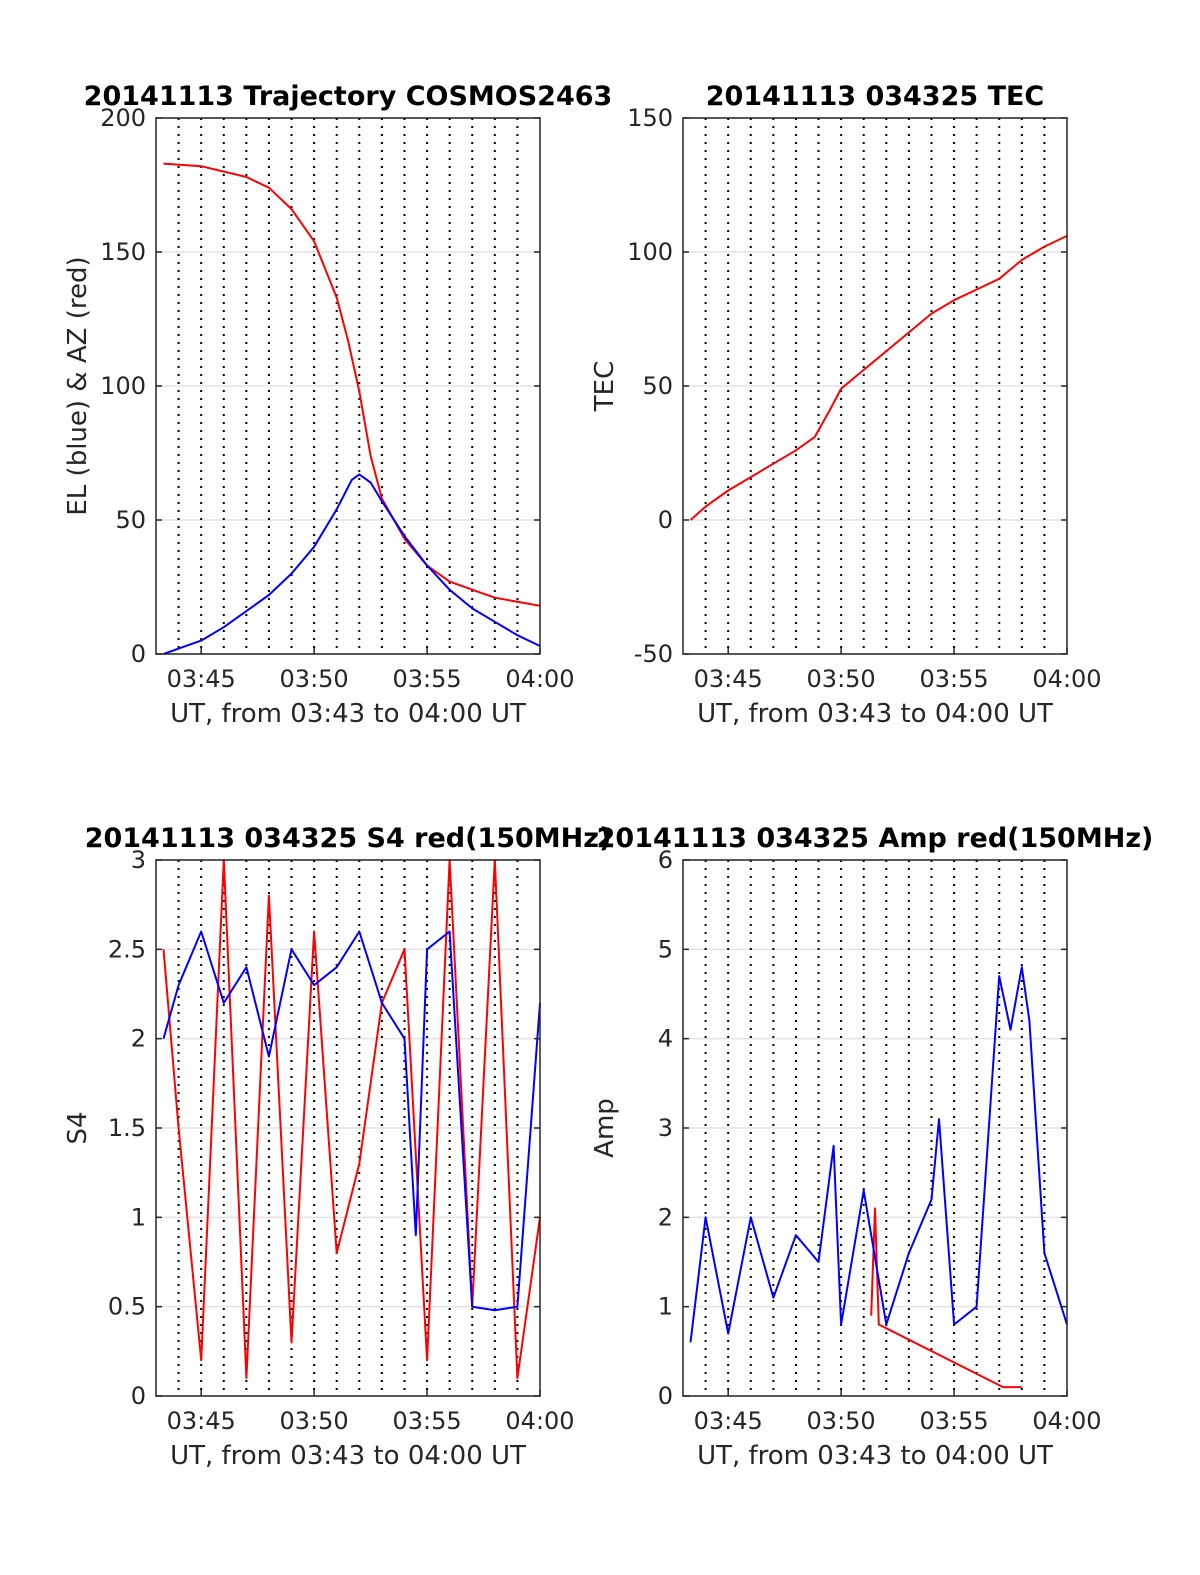 This screenshot has width=1200, height=1575. What do you see at coordinates (605, 1128) in the screenshot?
I see `y-axis-label: Amp` at bounding box center [605, 1128].